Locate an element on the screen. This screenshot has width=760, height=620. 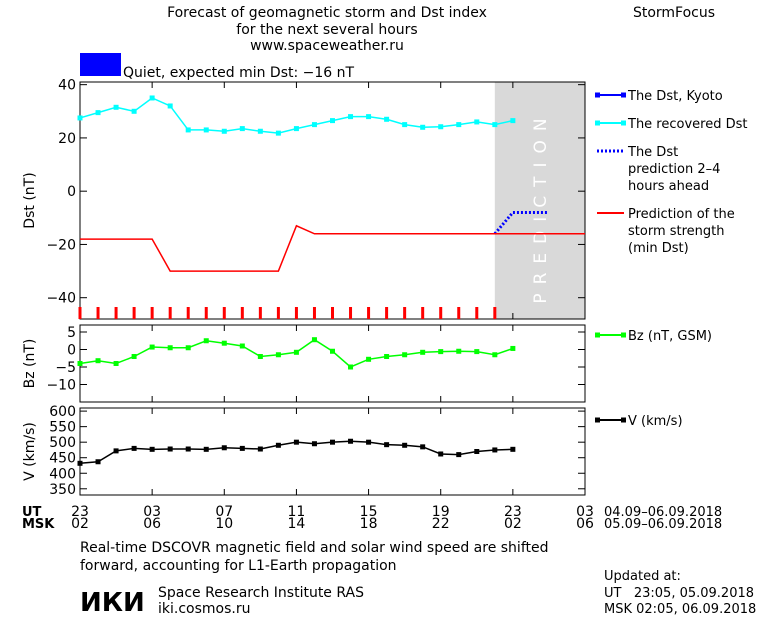
status-swatch is located at coordinates (100, 64).